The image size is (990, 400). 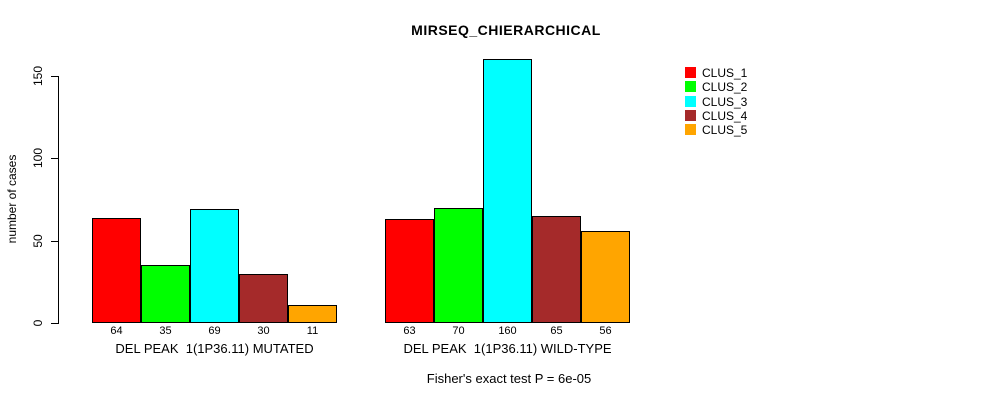 I want to click on bar-clus_3-group2, so click(x=507, y=191).